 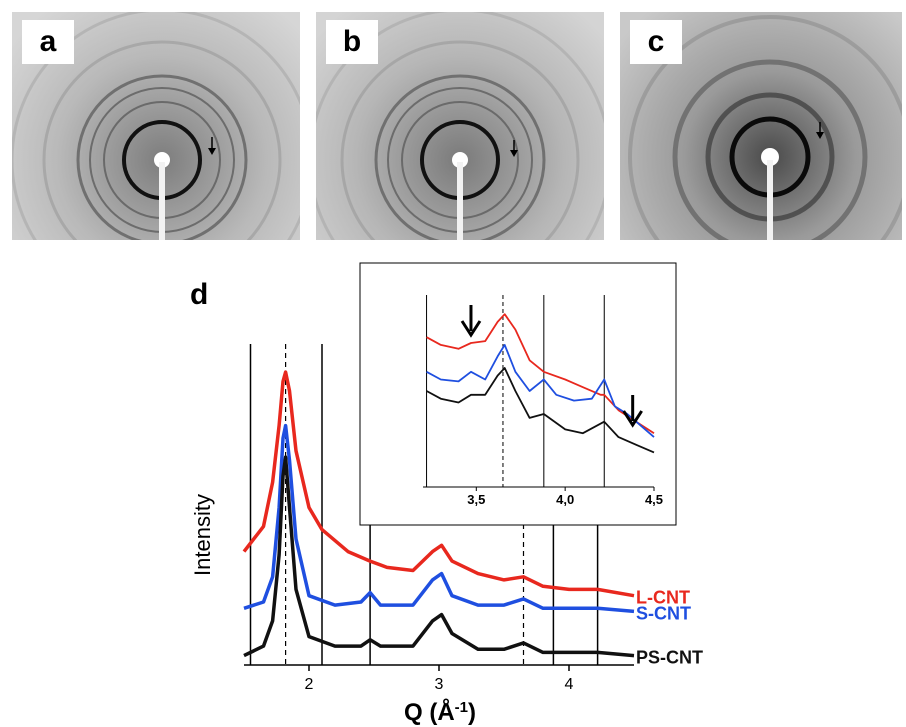 What do you see at coordinates (460, 126) in the screenshot?
I see `diffraction-panel-b: b` at bounding box center [460, 126].